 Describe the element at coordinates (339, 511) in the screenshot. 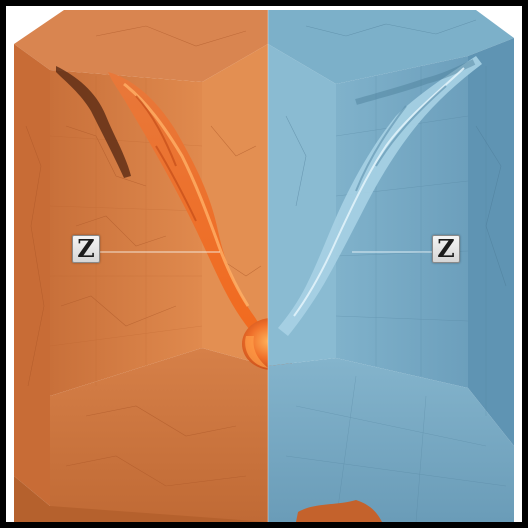

I see `bottom-rubble` at that location.